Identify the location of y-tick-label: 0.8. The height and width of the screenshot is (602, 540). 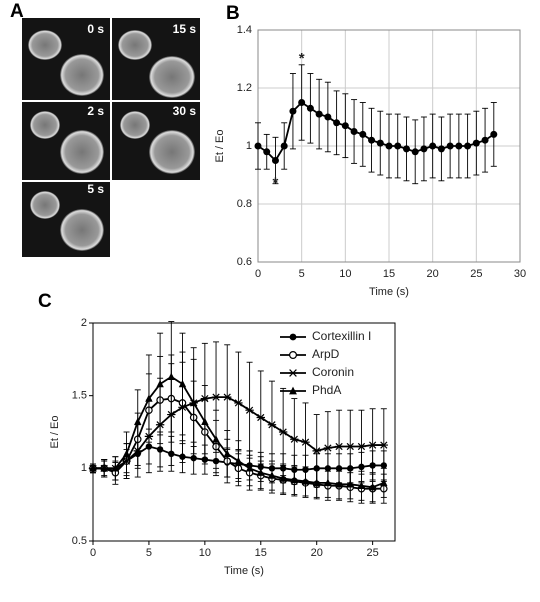
(244, 204).